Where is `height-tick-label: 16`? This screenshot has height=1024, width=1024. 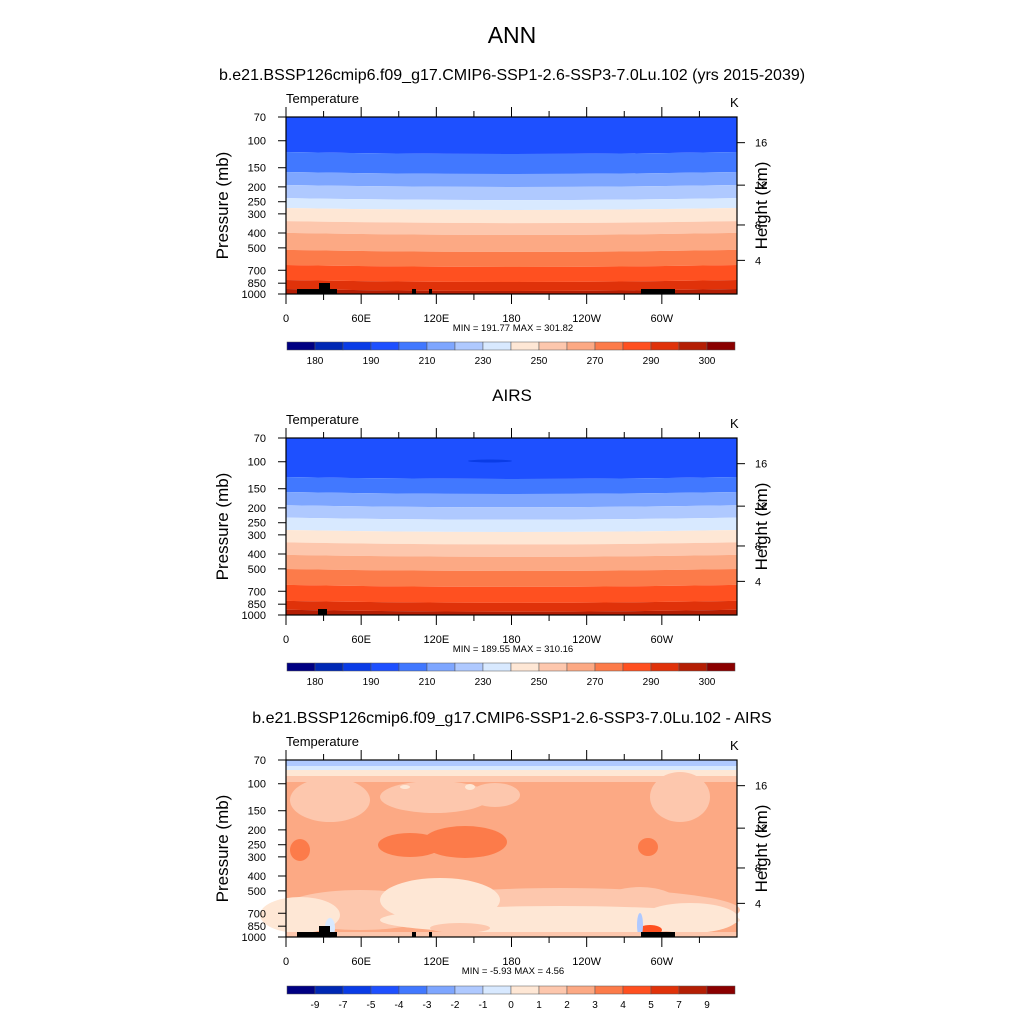
height-tick-label: 16 is located at coordinates (761, 144).